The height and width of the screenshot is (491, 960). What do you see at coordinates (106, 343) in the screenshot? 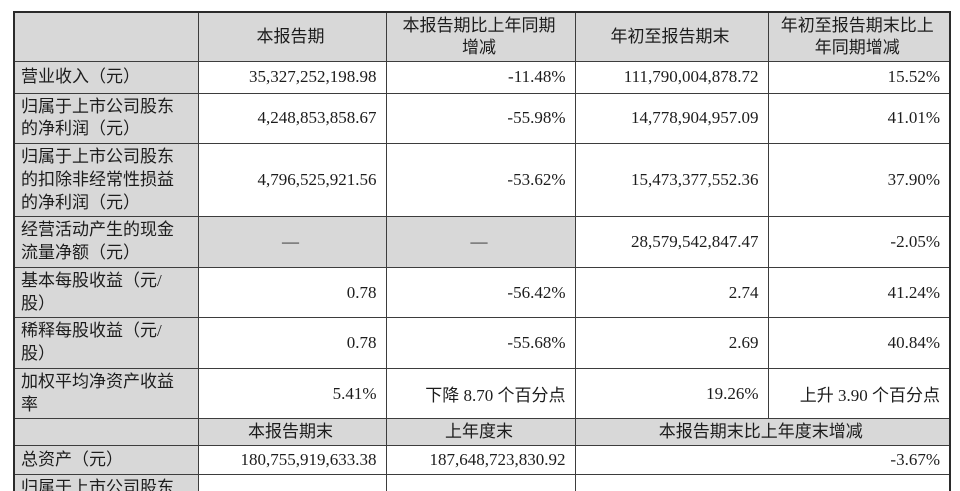
I see `row-label: 稀释每股收益（元/ 股）` at bounding box center [106, 343].